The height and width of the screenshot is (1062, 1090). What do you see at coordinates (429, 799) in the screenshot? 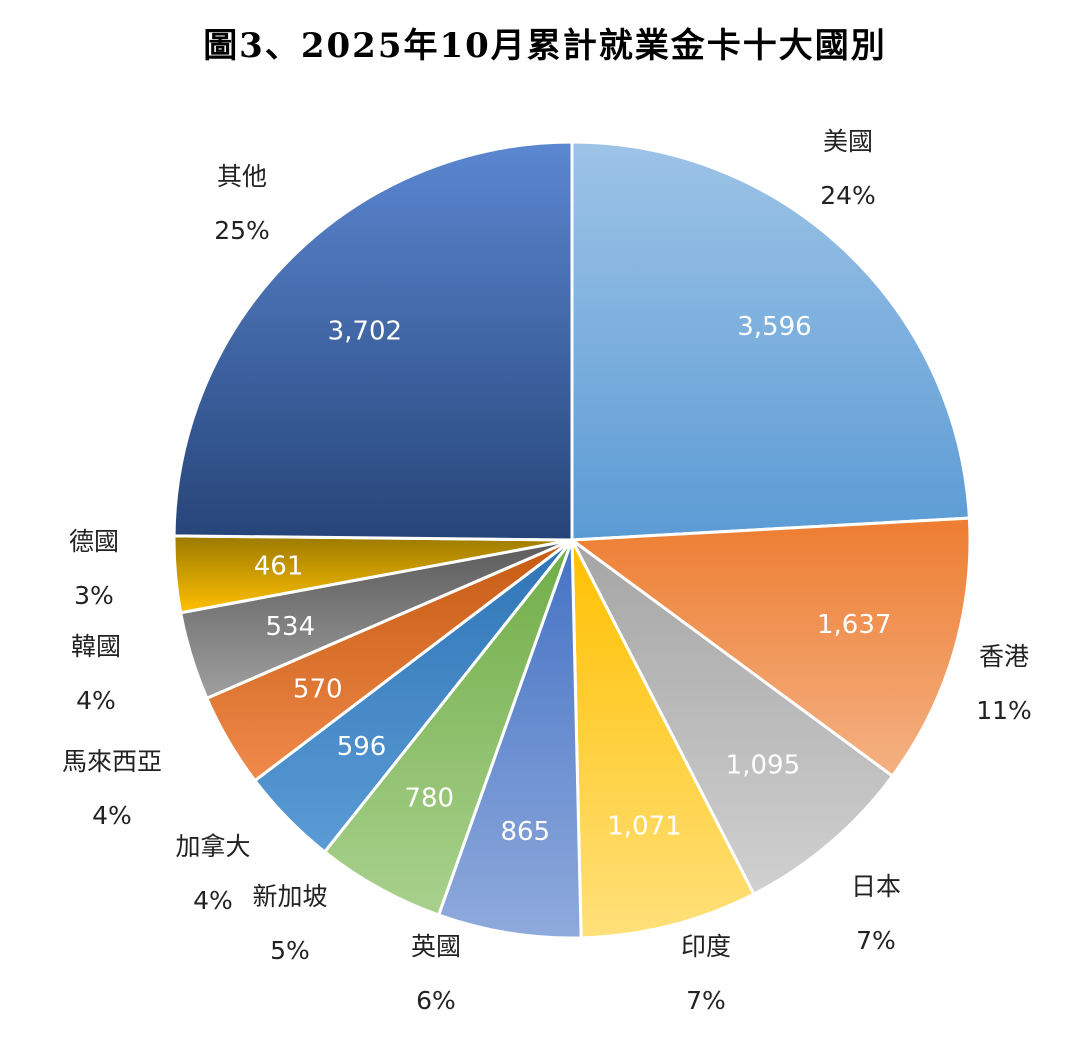
I see `value-label-5: 780` at bounding box center [429, 799].